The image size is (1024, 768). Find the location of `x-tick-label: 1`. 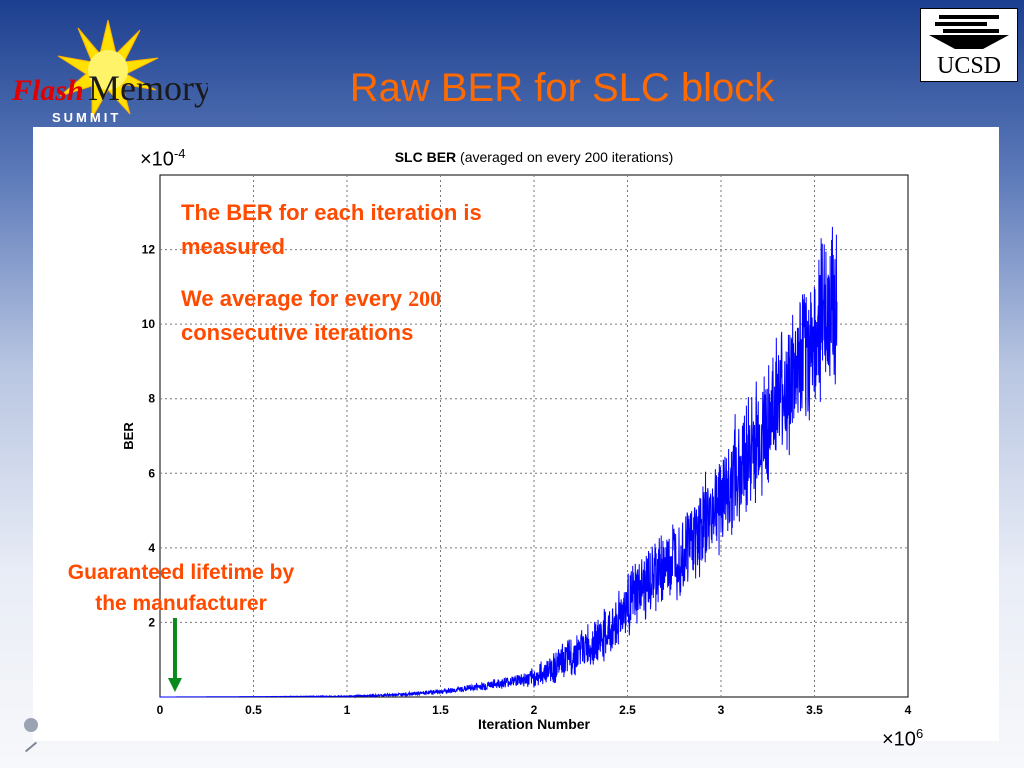

x-tick-label: 1 is located at coordinates (347, 710).